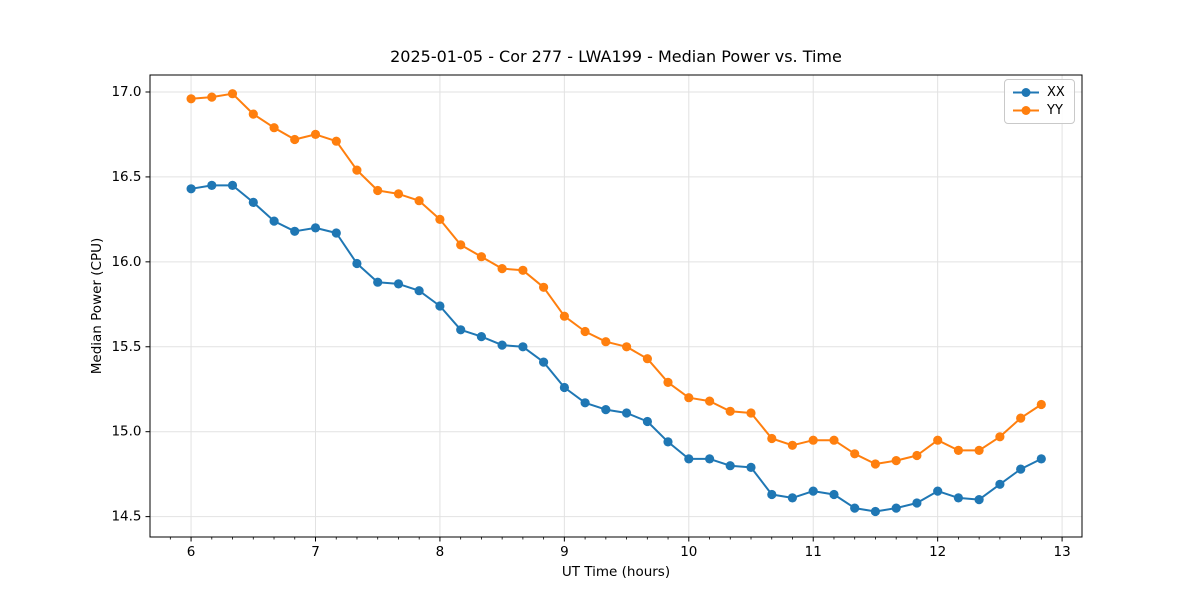 This screenshot has height=600, width=1200. I want to click on x-tick-label: 13, so click(1061, 552).